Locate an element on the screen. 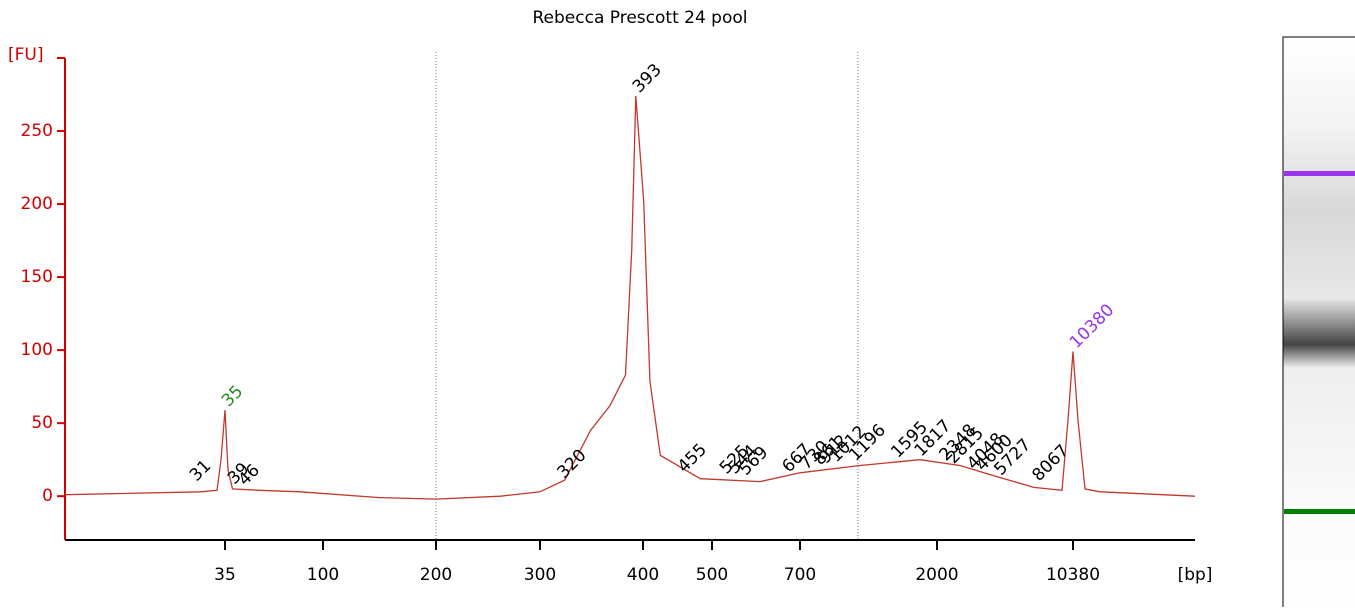  y-tick-label: 150 is located at coordinates (37, 277).